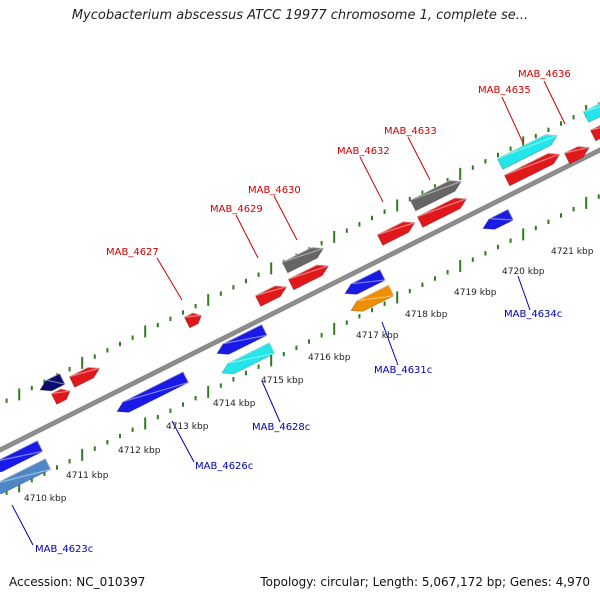  I want to click on reverse-gene-label: MAB_4628c, so click(281, 427).